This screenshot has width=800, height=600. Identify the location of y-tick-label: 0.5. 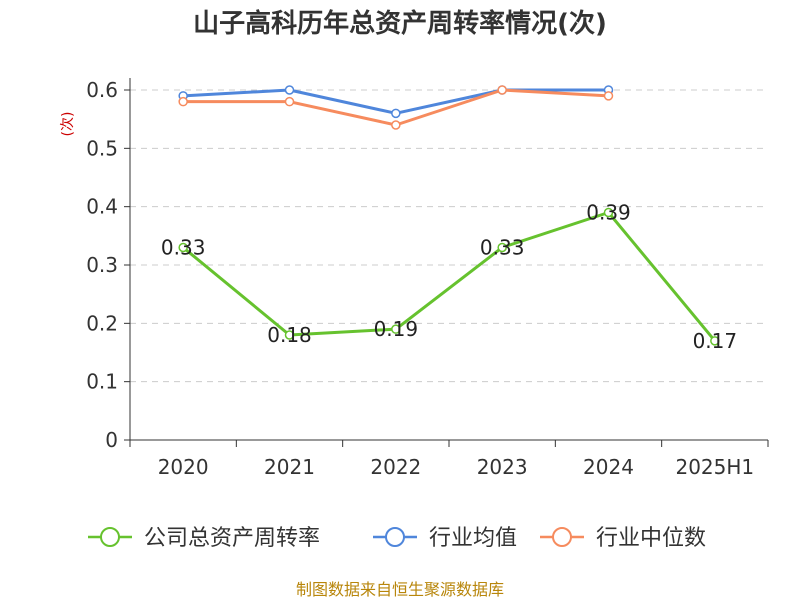
(102, 148).